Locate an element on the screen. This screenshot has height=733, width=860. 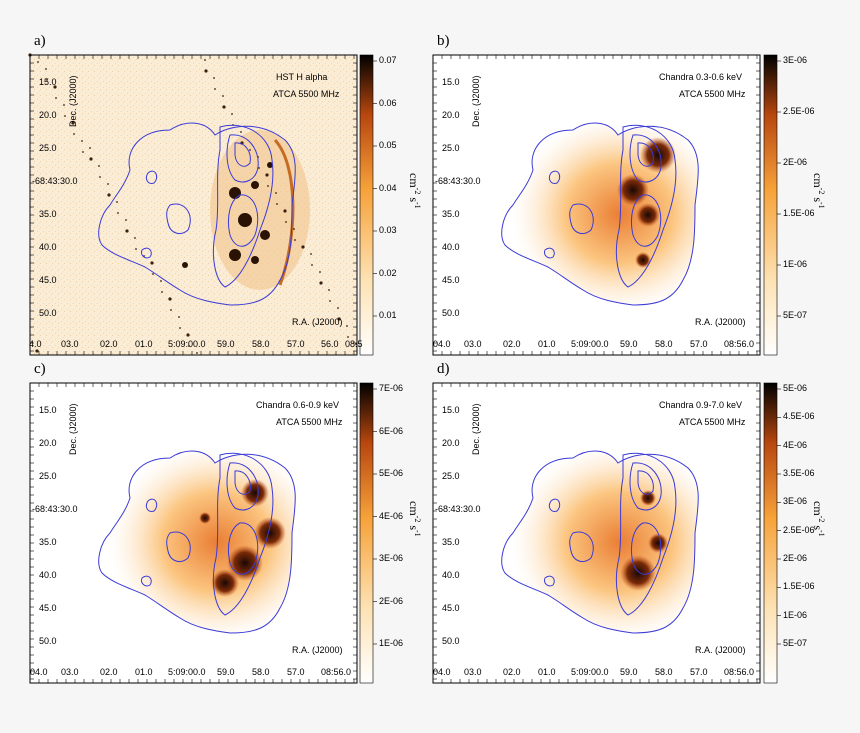
radio-contour-outer is located at coordinates (197, 214).